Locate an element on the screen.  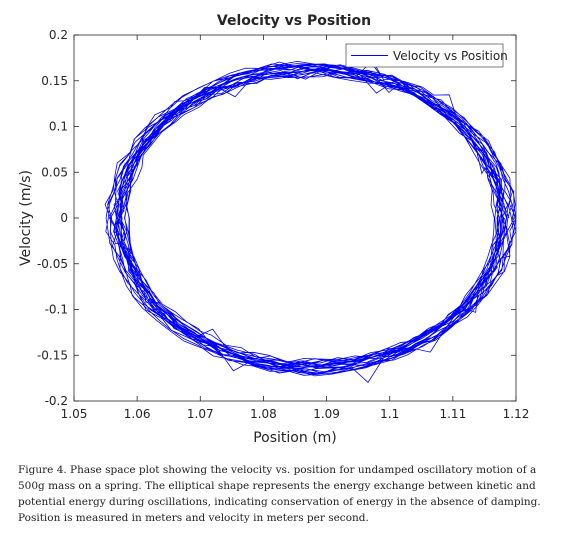
y-tick-label: -0.05 is located at coordinates (52, 264).